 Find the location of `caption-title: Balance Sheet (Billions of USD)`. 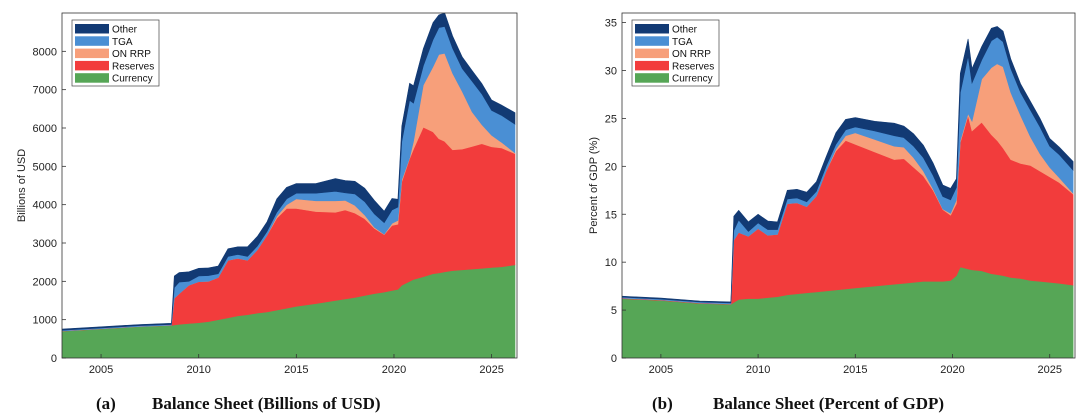

caption-title: Balance Sheet (Billions of USD) is located at coordinates (266, 403).